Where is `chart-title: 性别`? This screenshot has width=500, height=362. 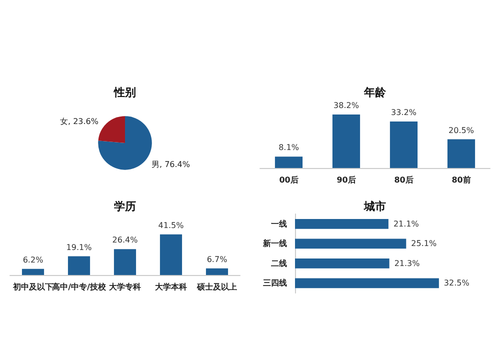 chart-title: 性别 is located at coordinates (124, 92).